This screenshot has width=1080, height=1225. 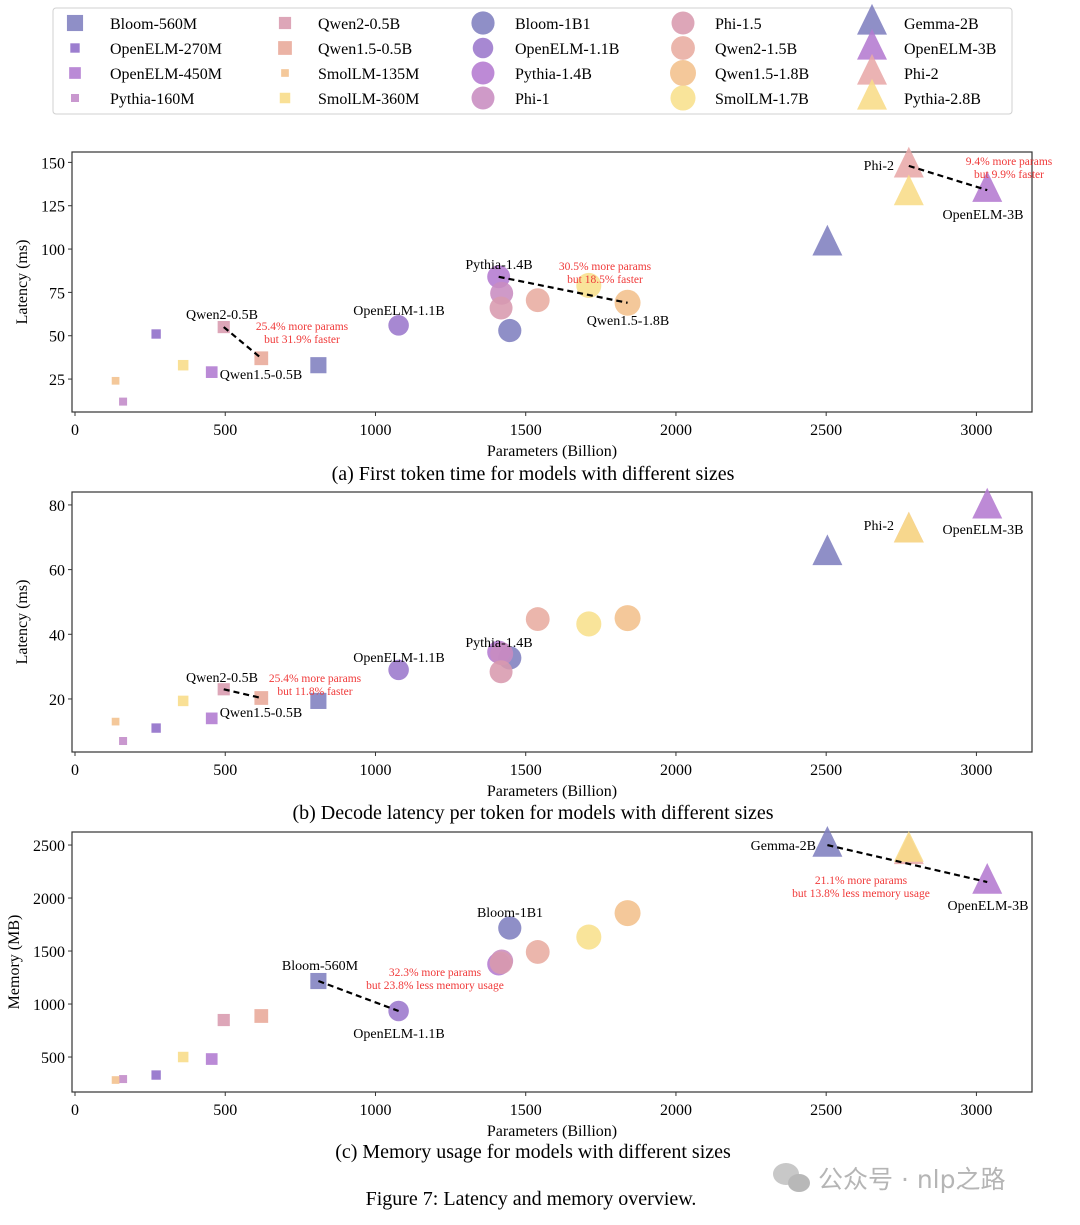 I want to click on legend-item: SmolLM-360M, so click(x=349, y=99).